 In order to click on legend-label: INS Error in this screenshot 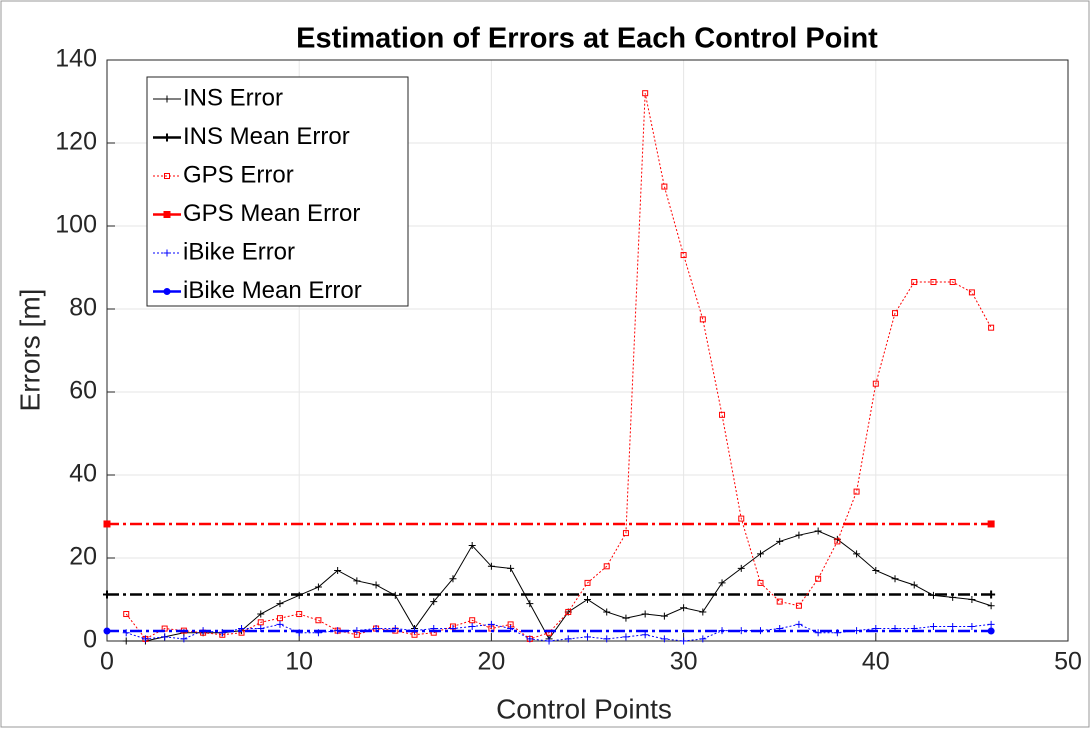, I will do `click(233, 97)`.